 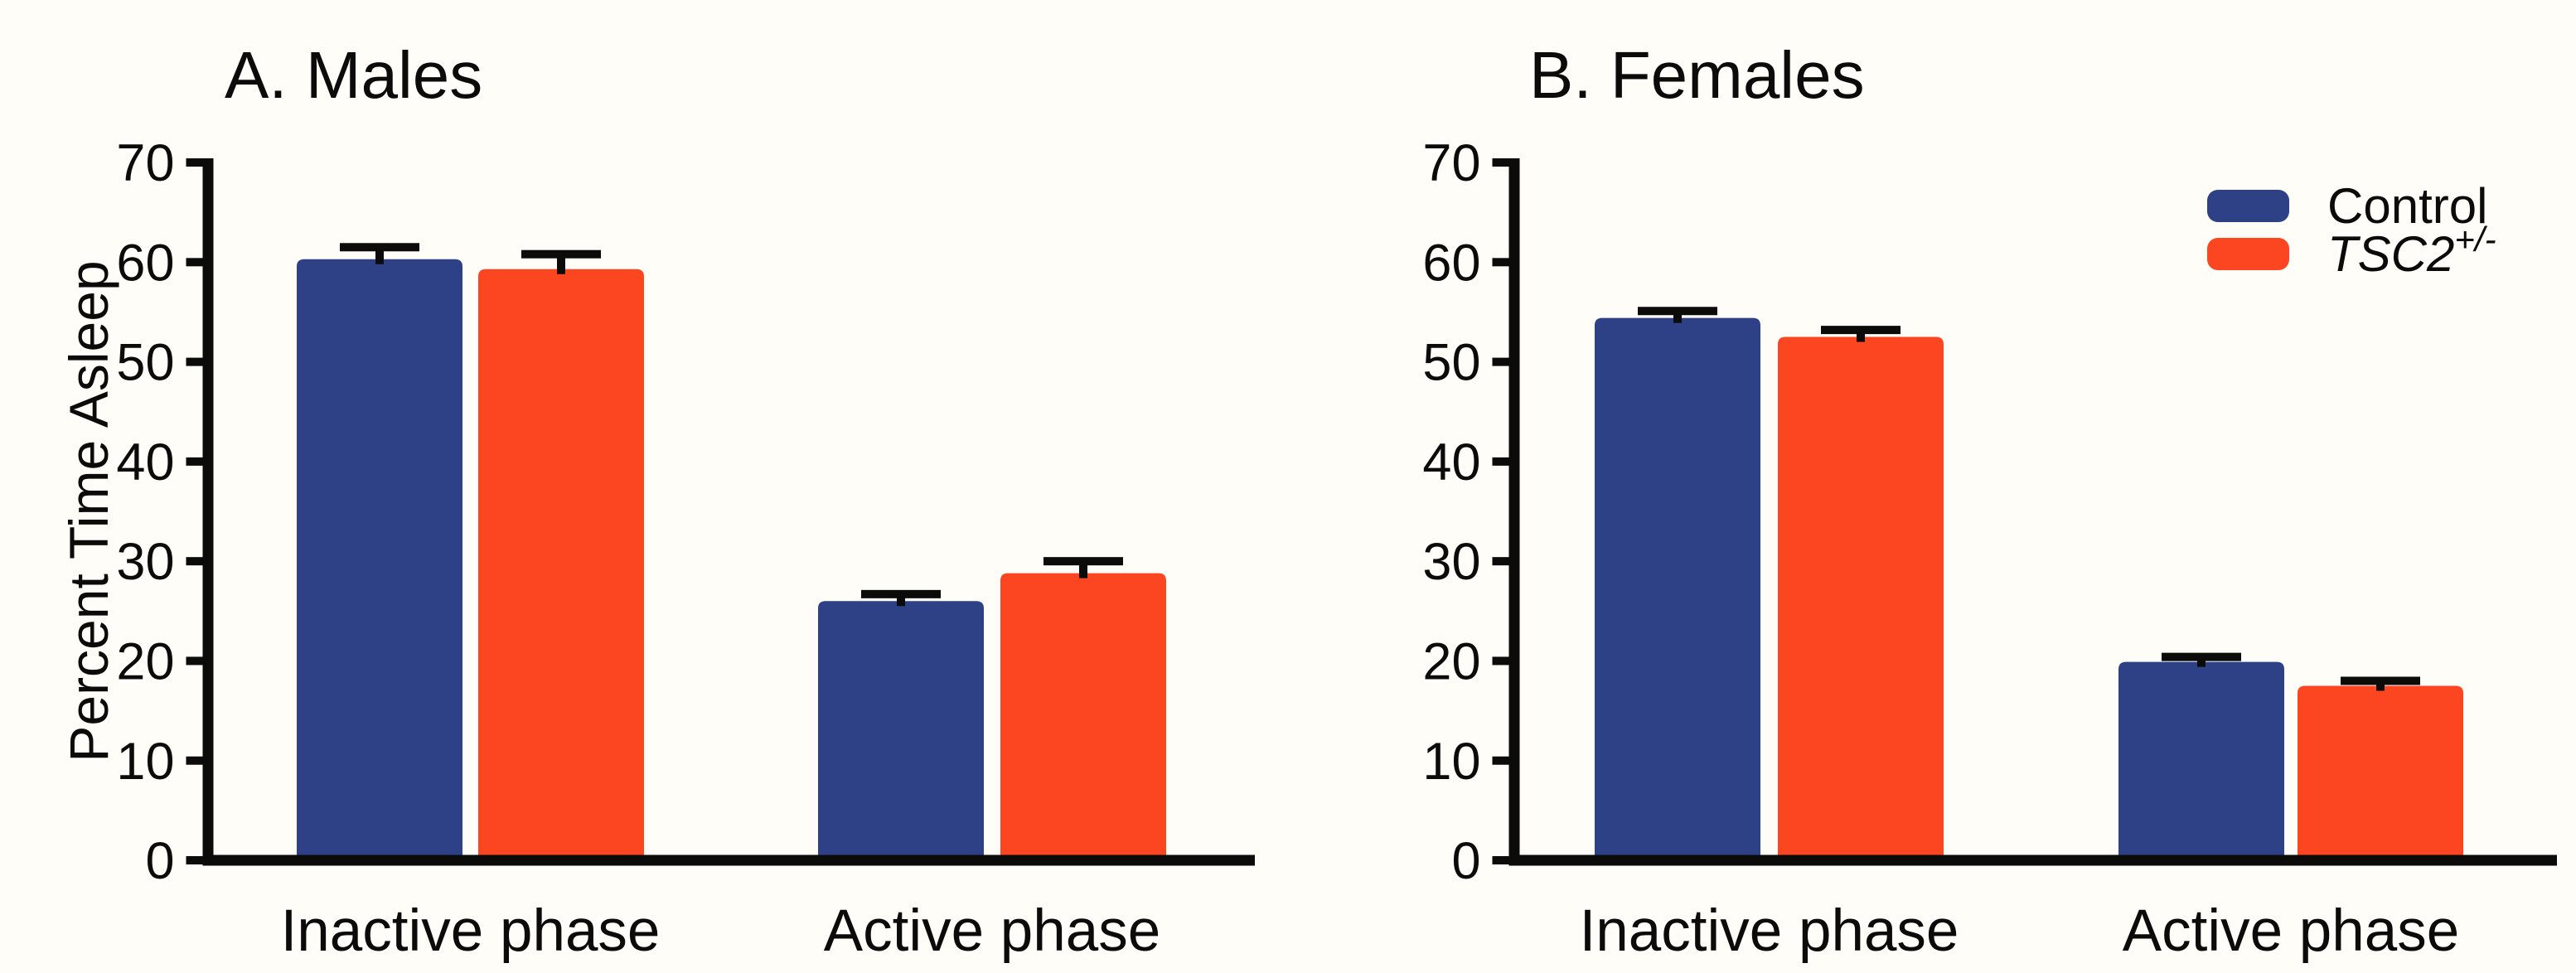 What do you see at coordinates (1677, 317) in the screenshot?
I see `error-bar-stem-control-inactive-phase-females` at bounding box center [1677, 317].